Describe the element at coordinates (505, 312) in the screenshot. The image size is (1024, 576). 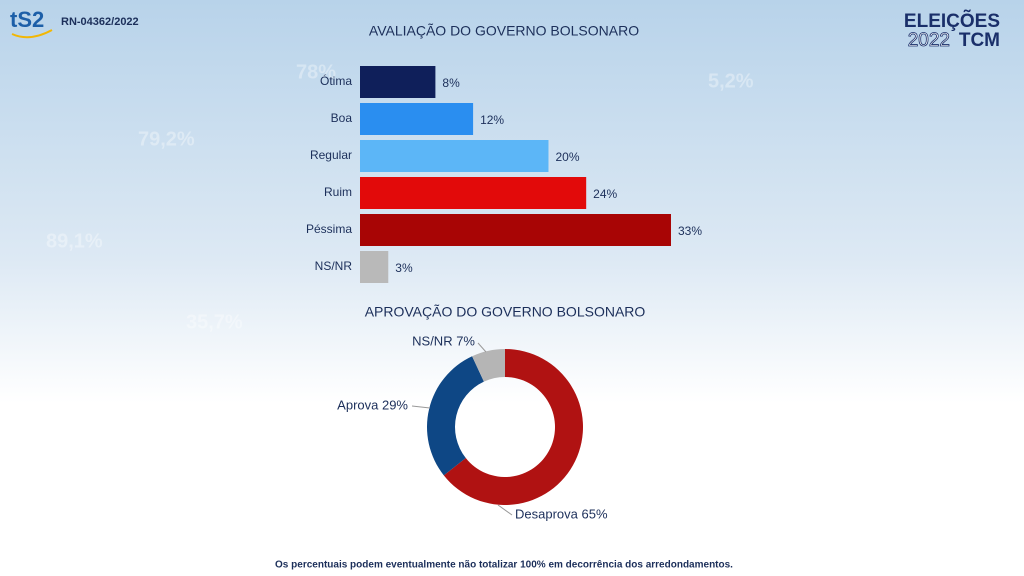
I see `chart-title: APROVAÇÃO DO GOVERNO BOLSONARO` at that location.